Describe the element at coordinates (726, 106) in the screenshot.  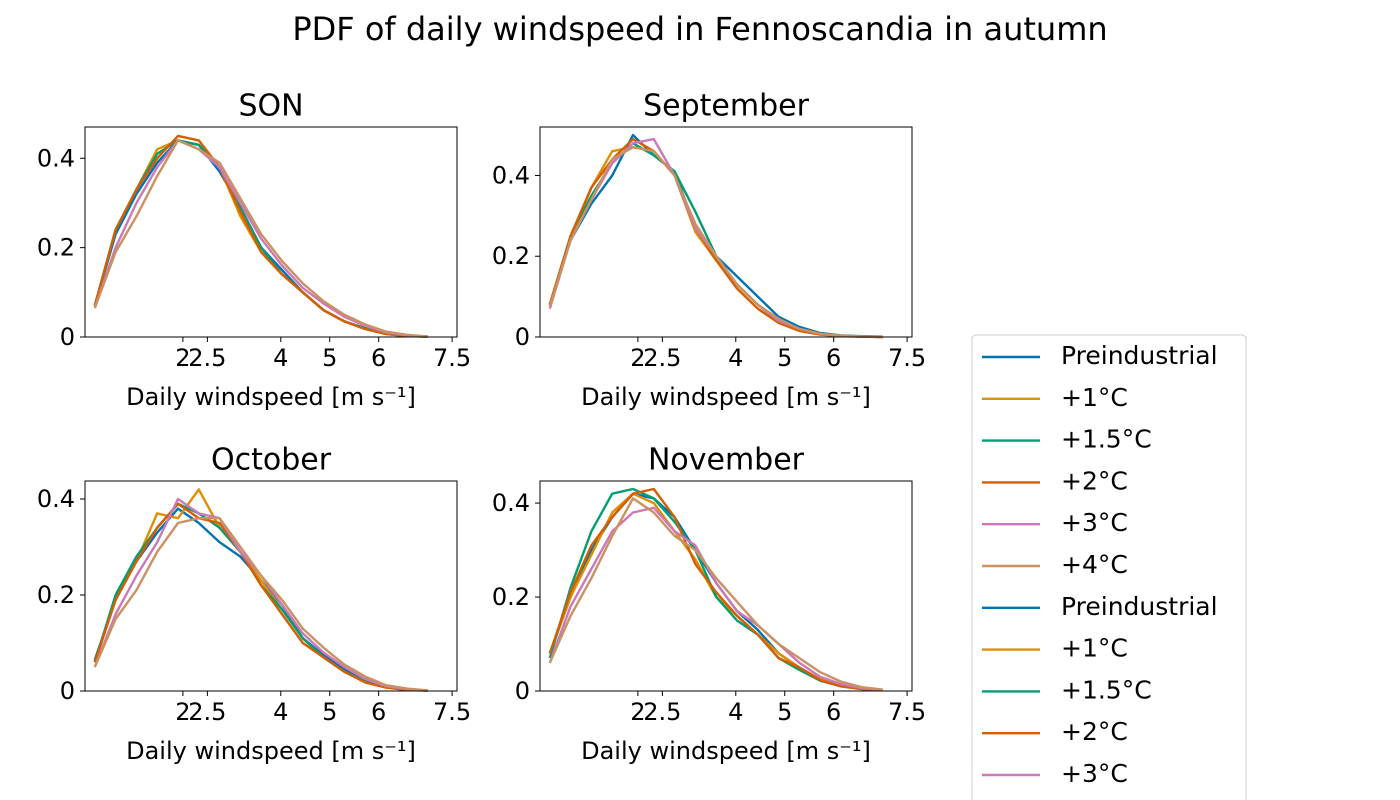
I see `panel-title: September` at that location.